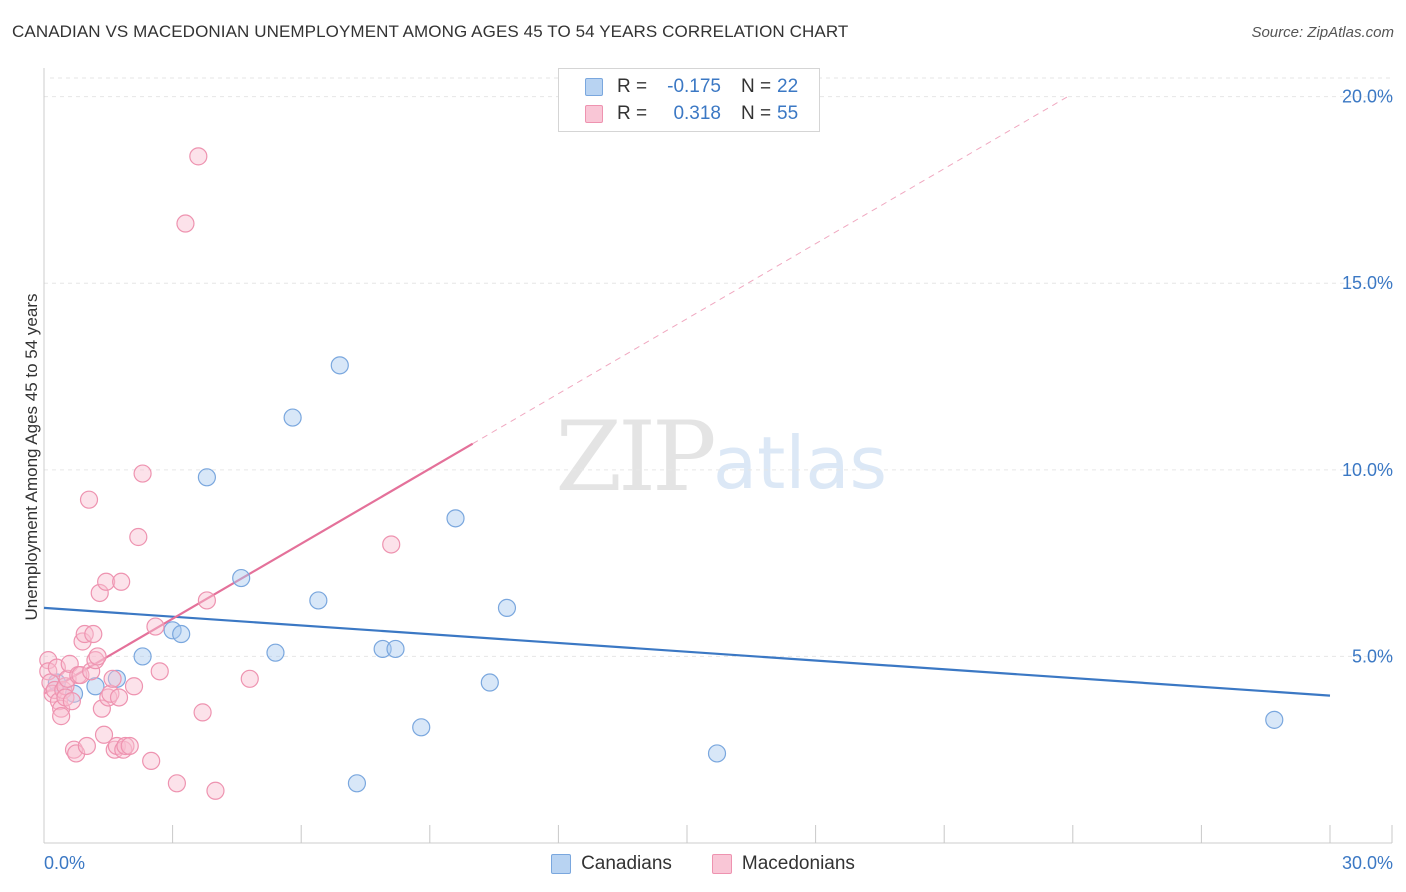 This screenshot has width=1406, height=892. What do you see at coordinates (703, 864) in the screenshot?
I see `series-legend: Canadians Macedonians` at bounding box center [703, 864].